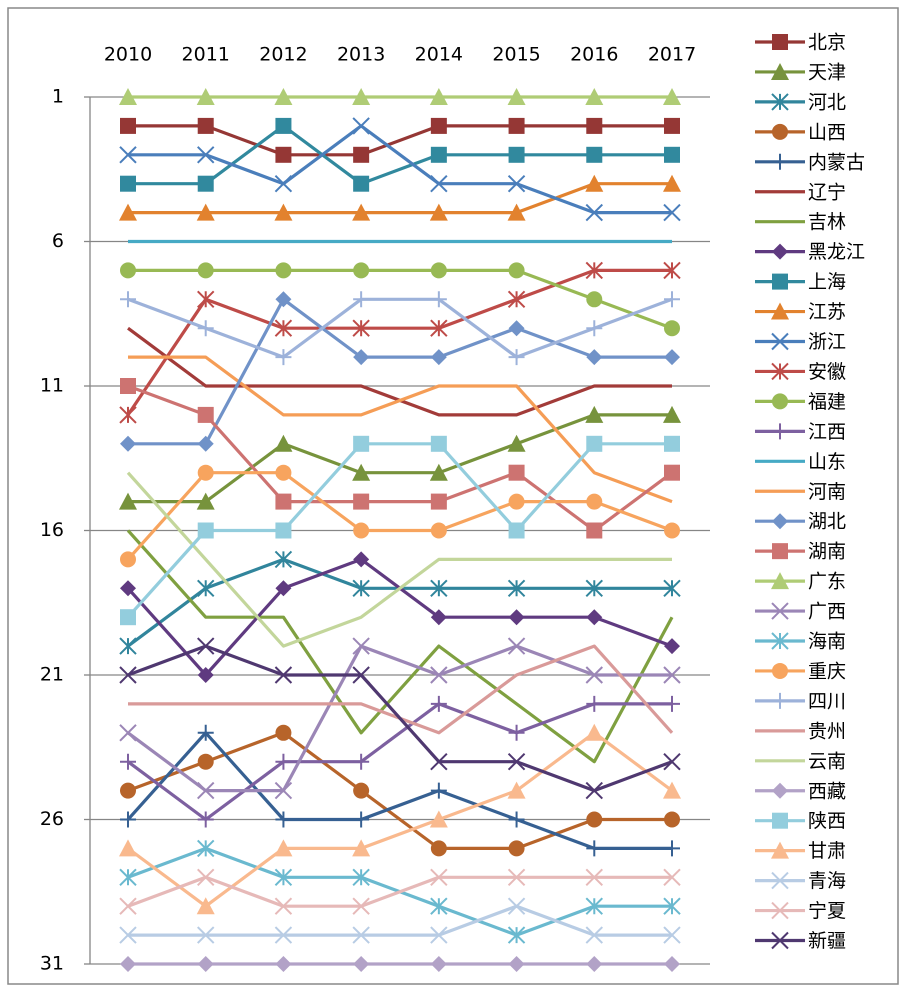 The height and width of the screenshot is (989, 906). What do you see at coordinates (827, 192) in the screenshot?
I see `legend-label: 辽宁` at bounding box center [827, 192].